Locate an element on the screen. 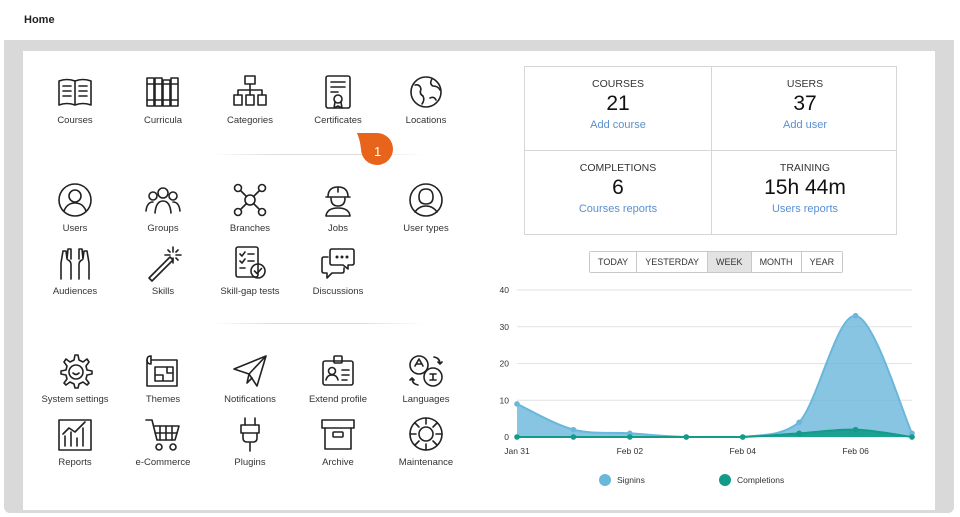 The width and height of the screenshot is (960, 517). tile-label: Skills is located at coordinates (163, 291).